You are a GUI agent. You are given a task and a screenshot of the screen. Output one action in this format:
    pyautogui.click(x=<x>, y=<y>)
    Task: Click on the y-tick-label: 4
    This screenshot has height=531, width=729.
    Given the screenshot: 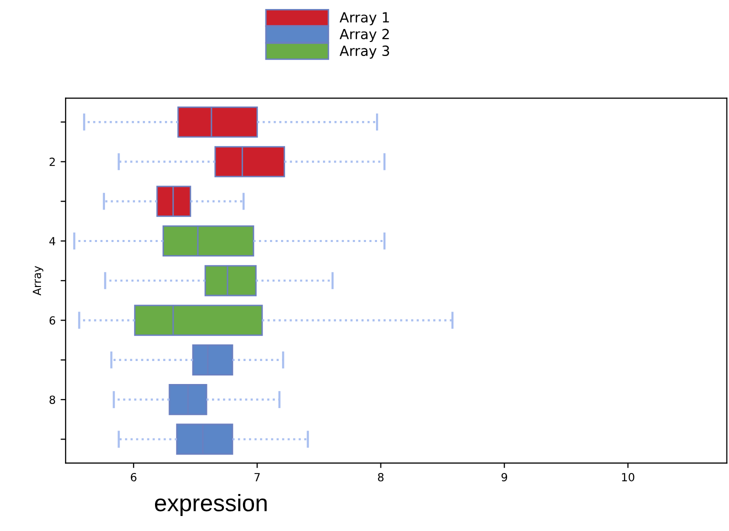 What is the action you would take?
    pyautogui.click(x=52, y=241)
    